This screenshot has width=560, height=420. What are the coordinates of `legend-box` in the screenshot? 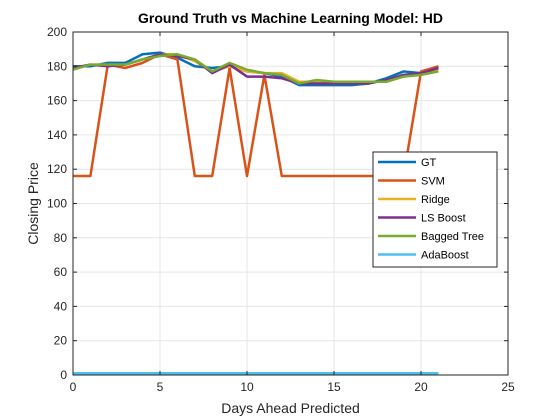 It's located at (435, 209).